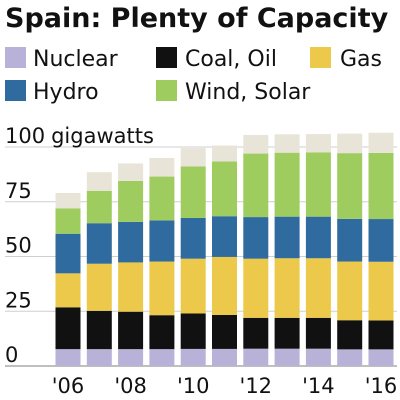  Describe the element at coordinates (68, 328) in the screenshot. I see `bar-coal-oil-2006` at that location.